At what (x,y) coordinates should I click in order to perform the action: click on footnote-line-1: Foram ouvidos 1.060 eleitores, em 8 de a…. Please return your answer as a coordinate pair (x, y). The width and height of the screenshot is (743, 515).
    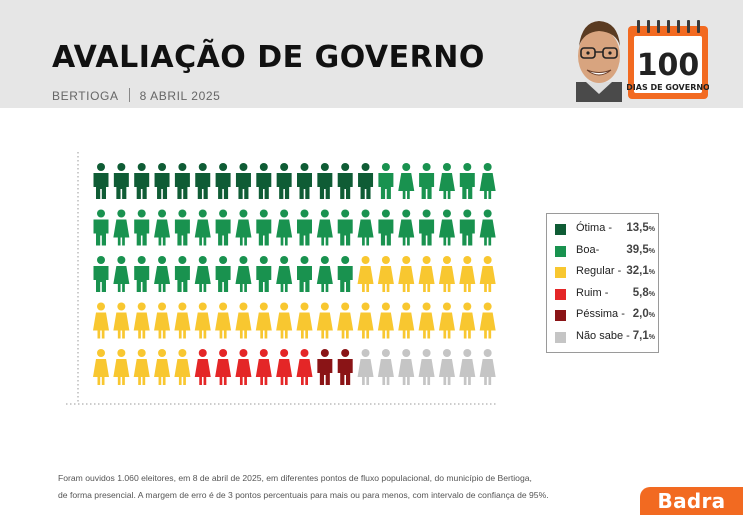
    Looking at the image, I should click on (295, 478).